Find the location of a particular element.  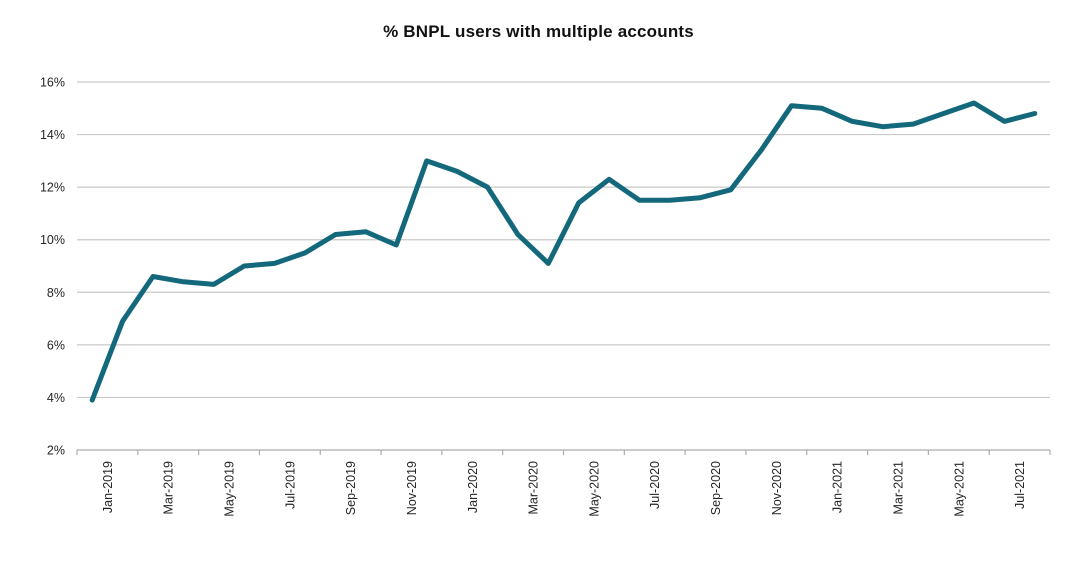

y-tick-label: 10% is located at coordinates (52, 240).